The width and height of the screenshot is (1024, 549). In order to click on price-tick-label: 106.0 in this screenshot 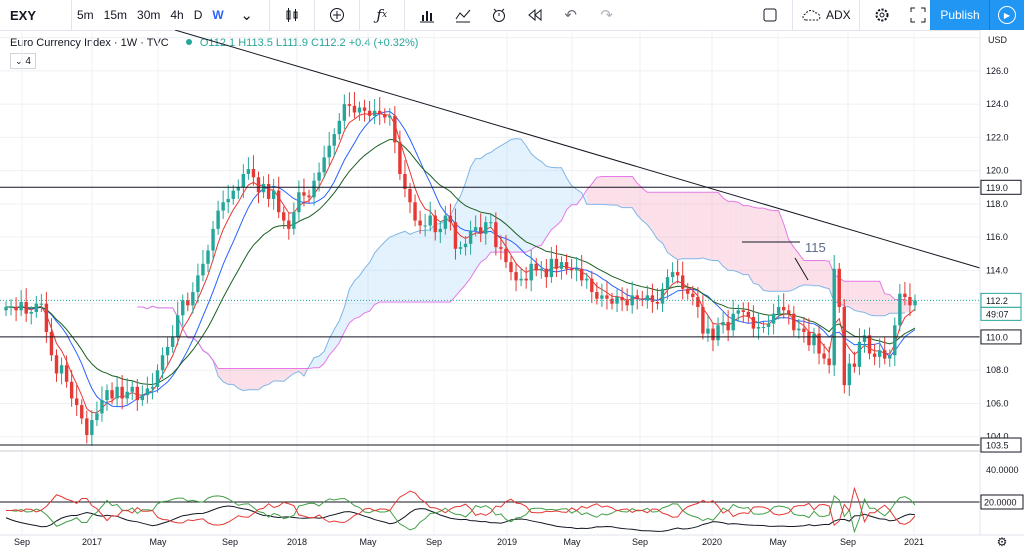, I will do `click(997, 403)`.